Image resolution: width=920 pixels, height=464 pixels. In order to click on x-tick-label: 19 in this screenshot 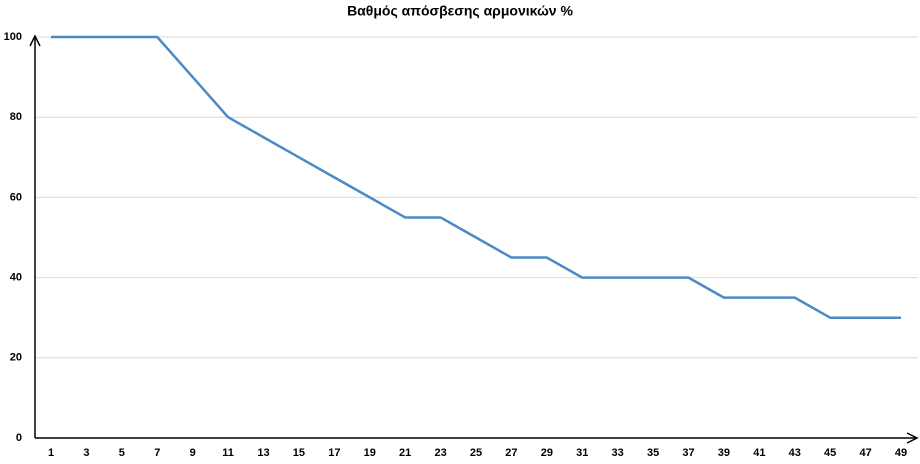, I will do `click(370, 453)`.